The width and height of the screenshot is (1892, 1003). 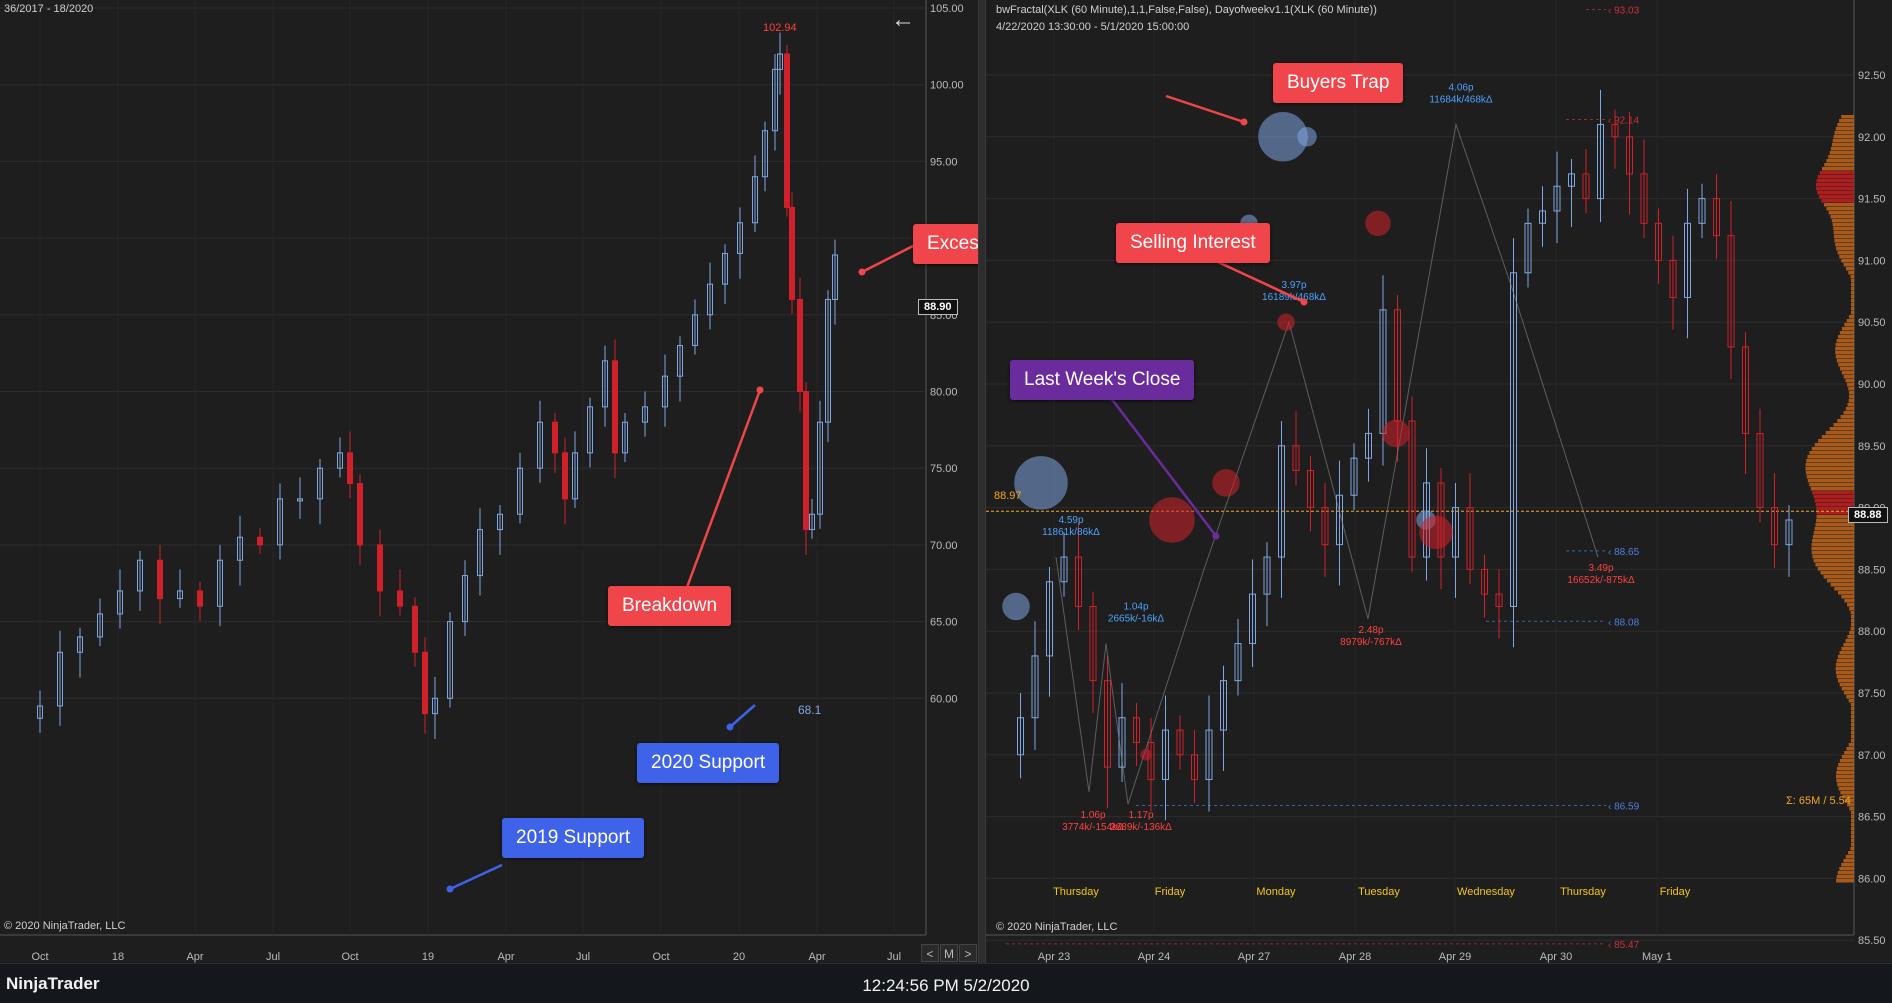 What do you see at coordinates (49, 9) in the screenshot?
I see `left-date-range: 36/2017 - 18/2020` at bounding box center [49, 9].